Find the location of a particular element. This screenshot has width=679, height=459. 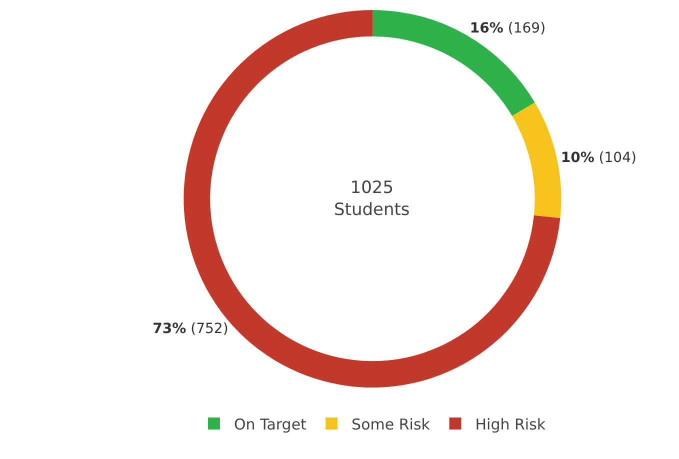

legend-label: Some Risk is located at coordinates (391, 424).